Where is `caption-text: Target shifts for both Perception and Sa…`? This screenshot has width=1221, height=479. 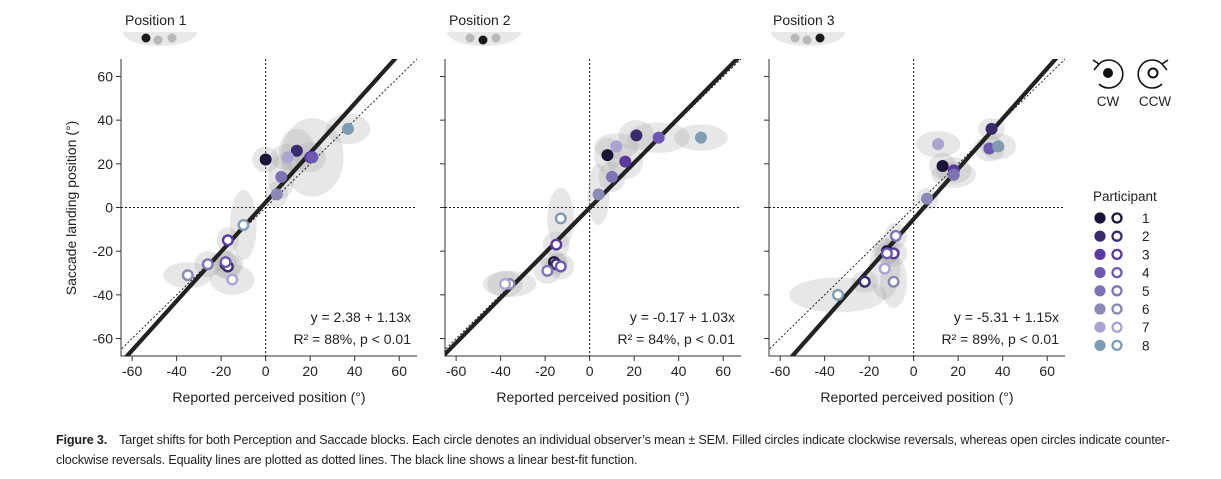 caption-text: Target shifts for both Perception and Sa… is located at coordinates (613, 450).